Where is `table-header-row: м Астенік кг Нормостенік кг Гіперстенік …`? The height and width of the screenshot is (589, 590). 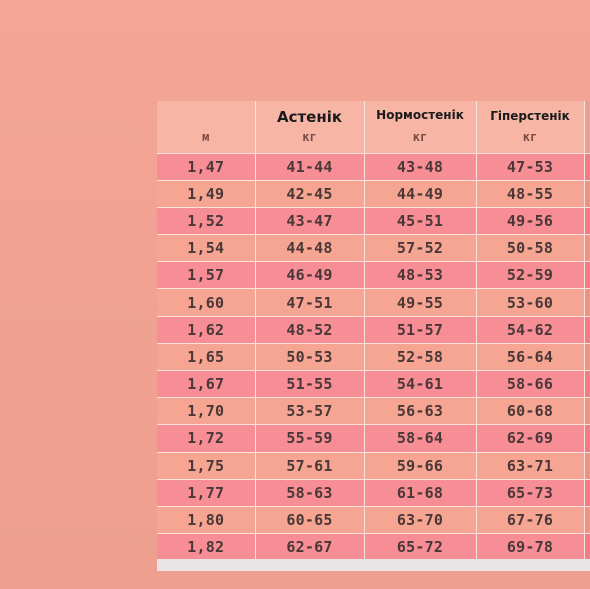
table-header-row: м Астенік кг Нормостенік кг Гіперстенік … is located at coordinates (373, 127).